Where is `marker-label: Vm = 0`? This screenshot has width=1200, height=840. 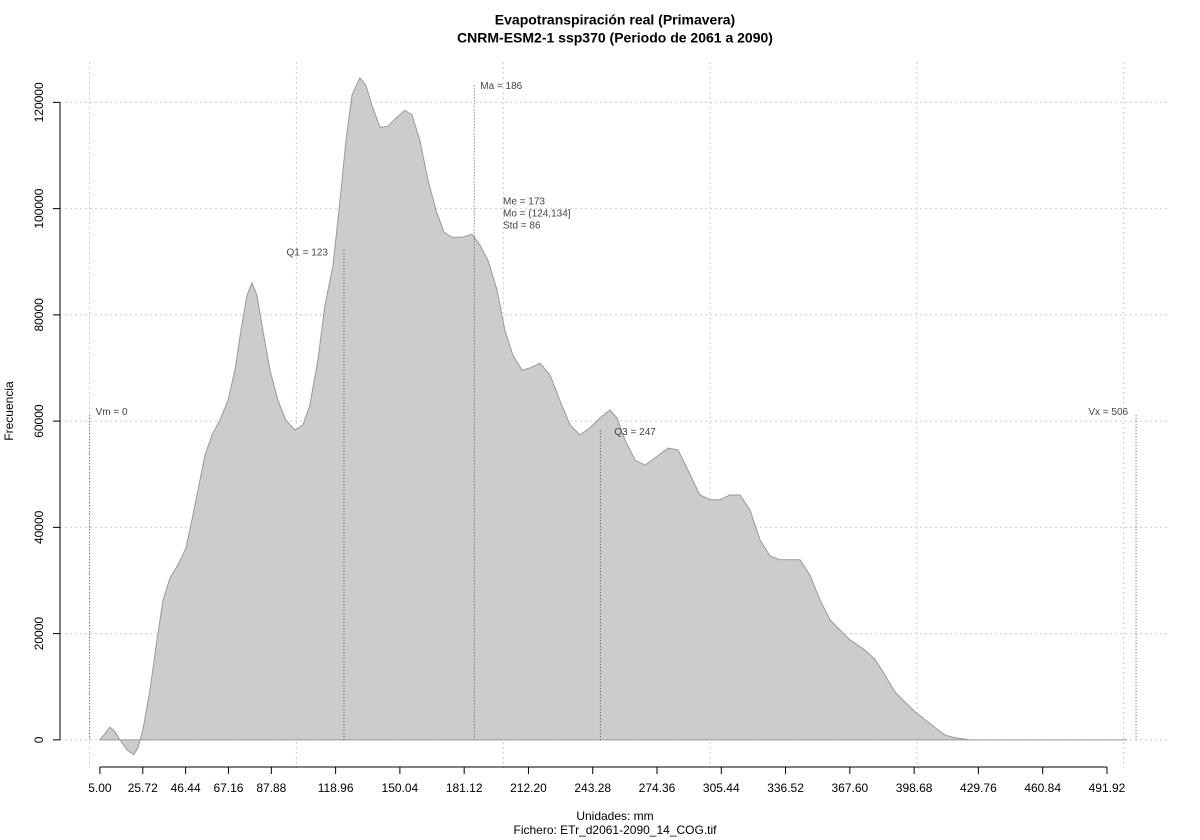
marker-label: Vm = 0 is located at coordinates (112, 412).